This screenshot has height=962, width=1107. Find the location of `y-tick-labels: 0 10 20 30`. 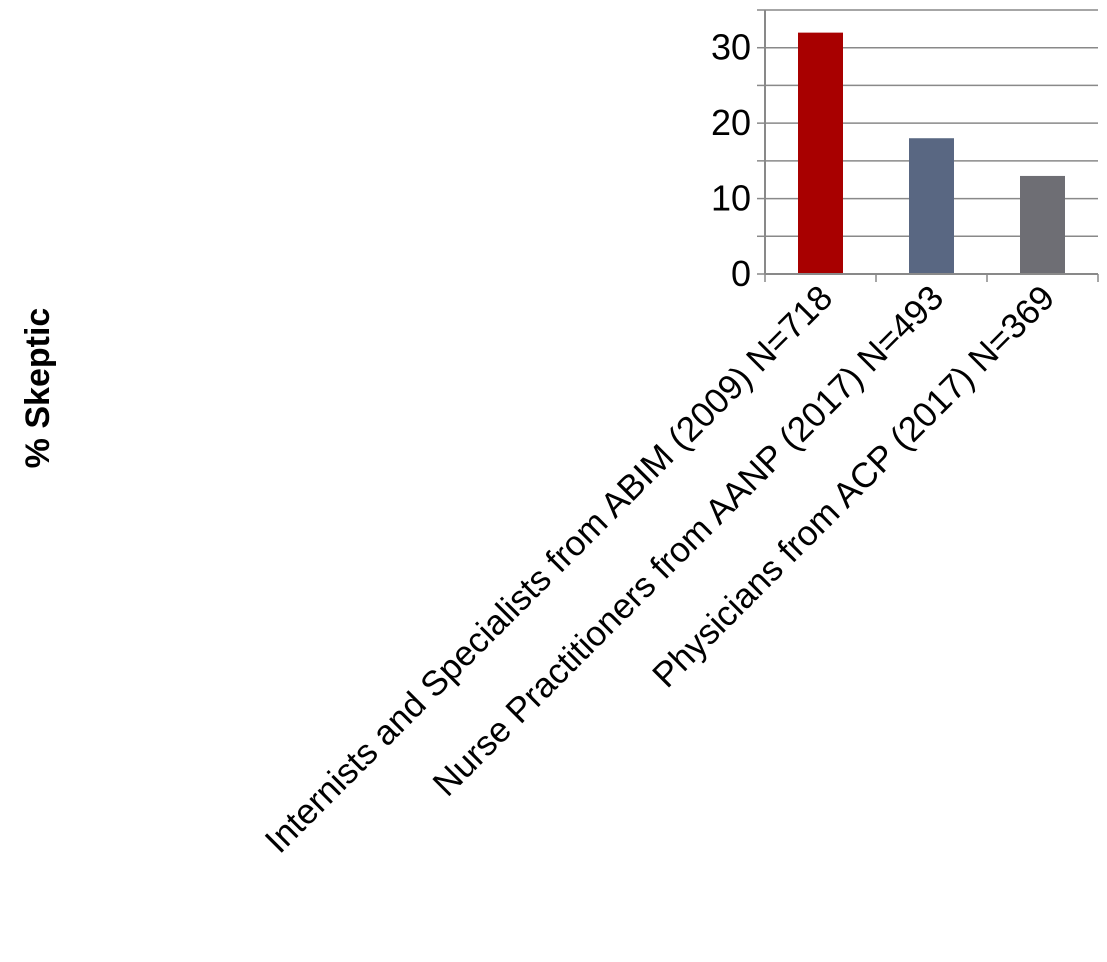

y-tick-labels: 0 10 20 30 is located at coordinates (738, 151).